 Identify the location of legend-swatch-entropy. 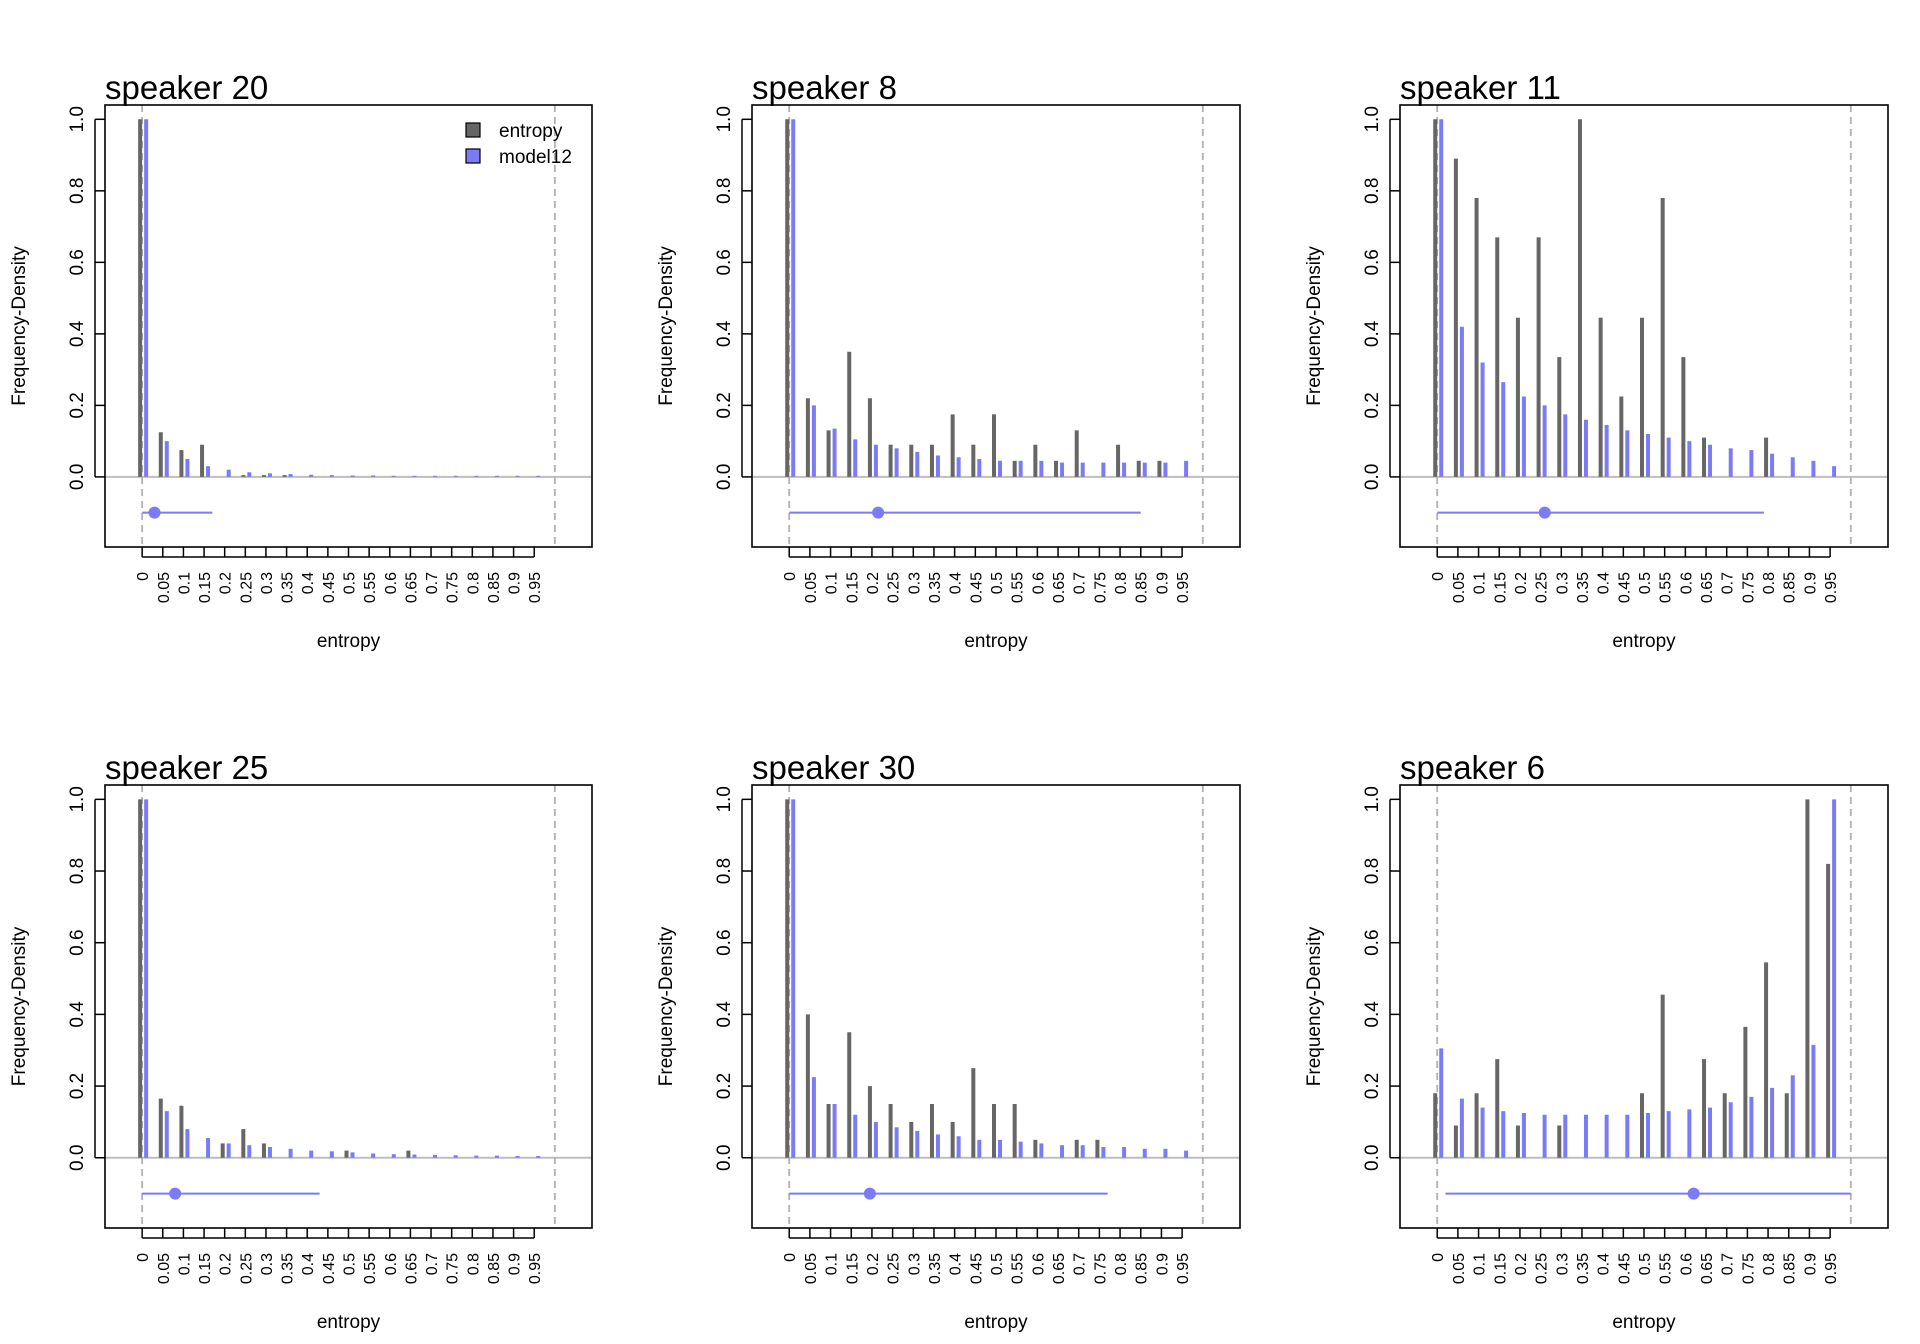
(473, 130).